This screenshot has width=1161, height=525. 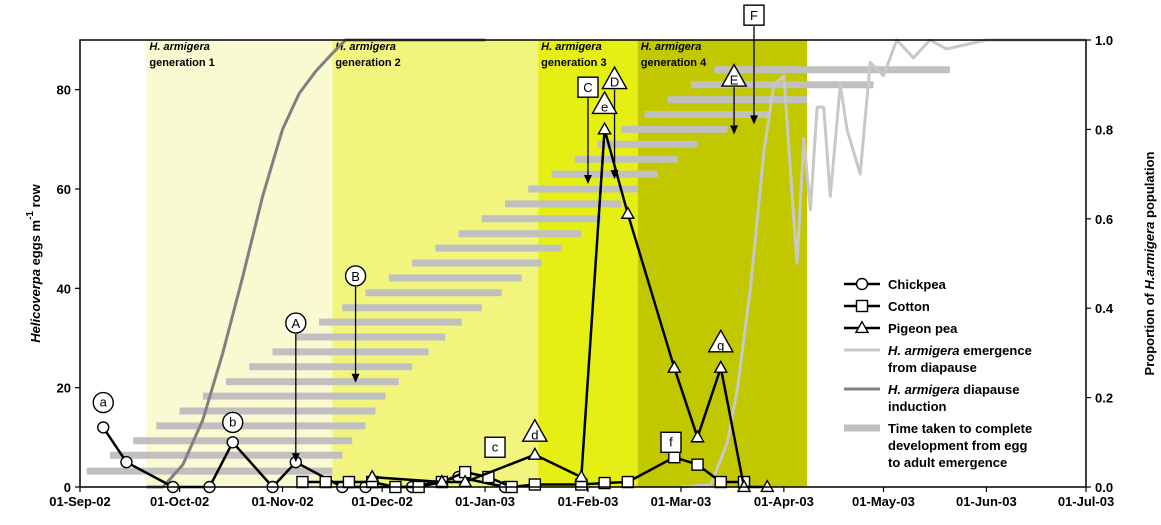 I want to click on event-label-C: C, so click(x=587, y=87).